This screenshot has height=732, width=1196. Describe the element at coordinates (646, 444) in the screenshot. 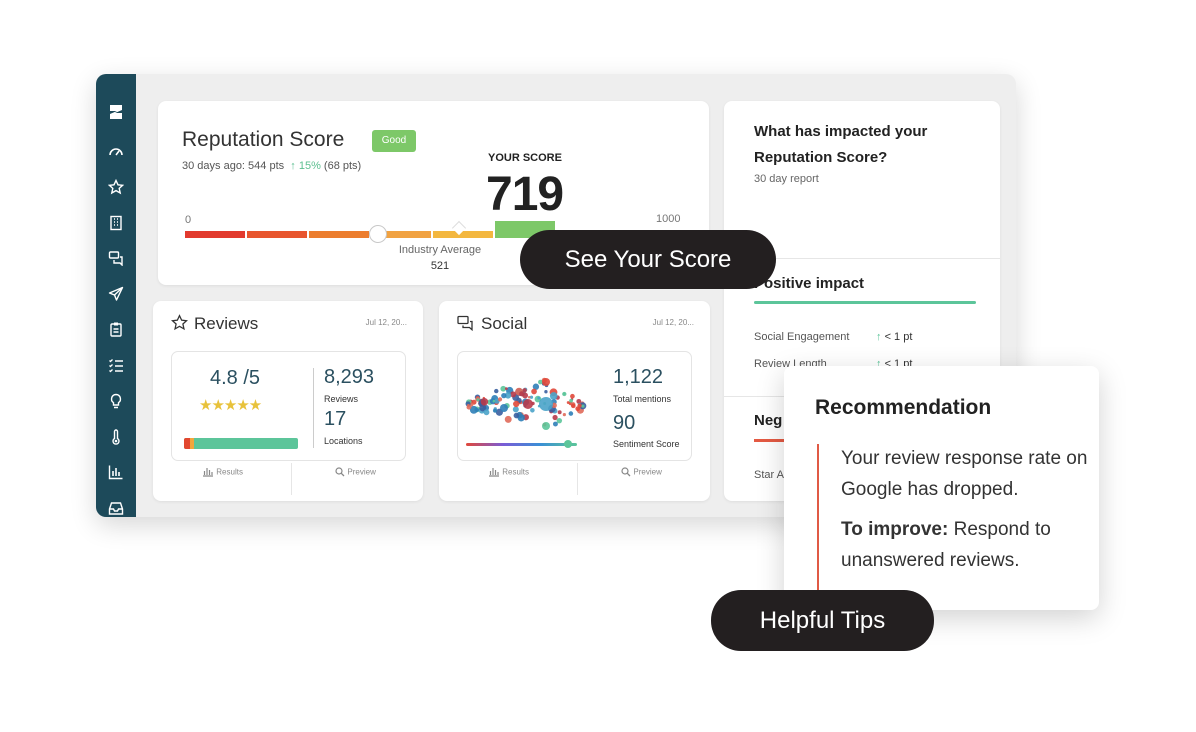

I see `sentiment-label: Sentiment Score` at that location.